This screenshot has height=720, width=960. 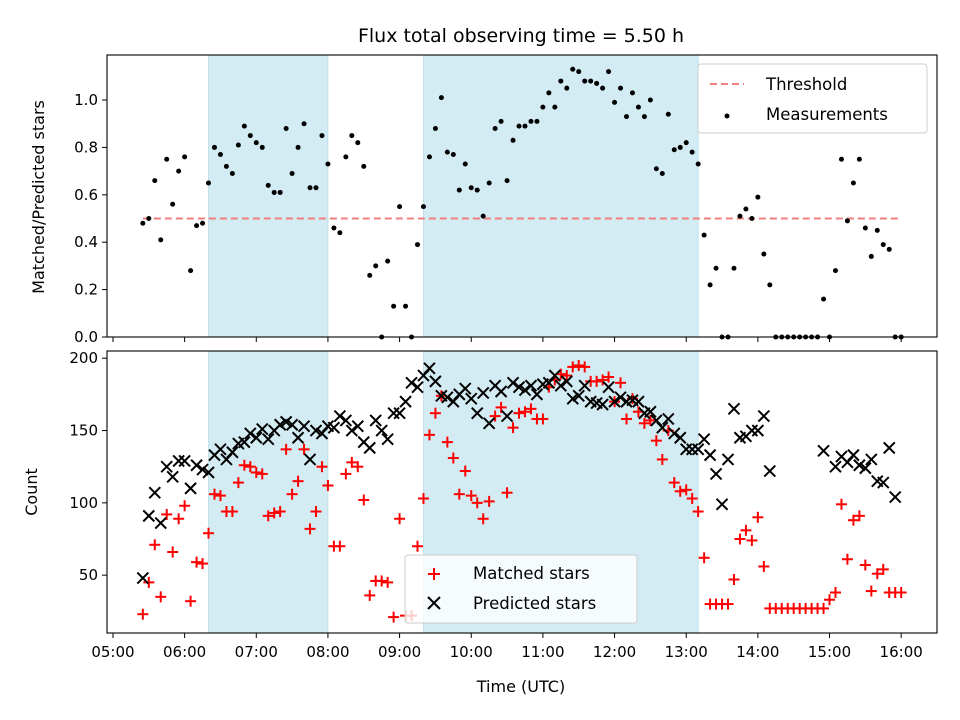 What do you see at coordinates (471, 652) in the screenshot?
I see `x-tick-label: 10:00` at bounding box center [471, 652].